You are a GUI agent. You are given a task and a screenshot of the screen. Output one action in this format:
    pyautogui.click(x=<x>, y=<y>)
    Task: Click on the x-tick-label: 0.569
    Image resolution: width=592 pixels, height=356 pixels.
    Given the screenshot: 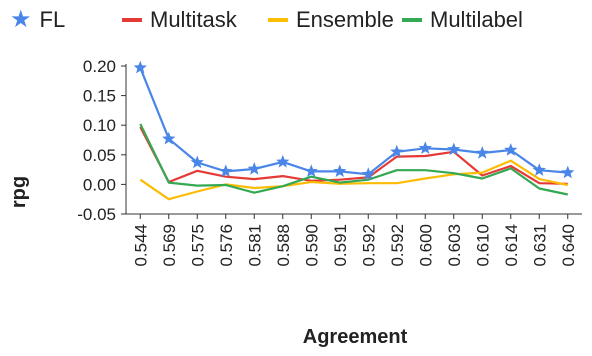 What is the action you would take?
    pyautogui.click(x=169, y=245)
    